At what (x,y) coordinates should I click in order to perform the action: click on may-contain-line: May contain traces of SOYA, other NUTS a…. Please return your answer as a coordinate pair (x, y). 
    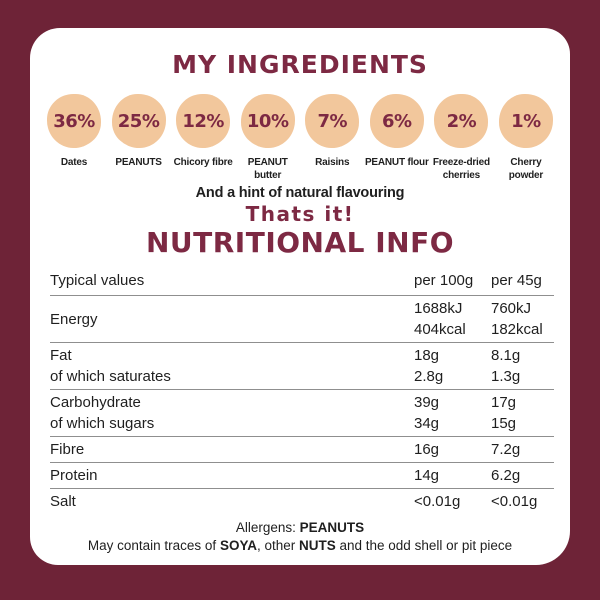
    Looking at the image, I should click on (300, 545).